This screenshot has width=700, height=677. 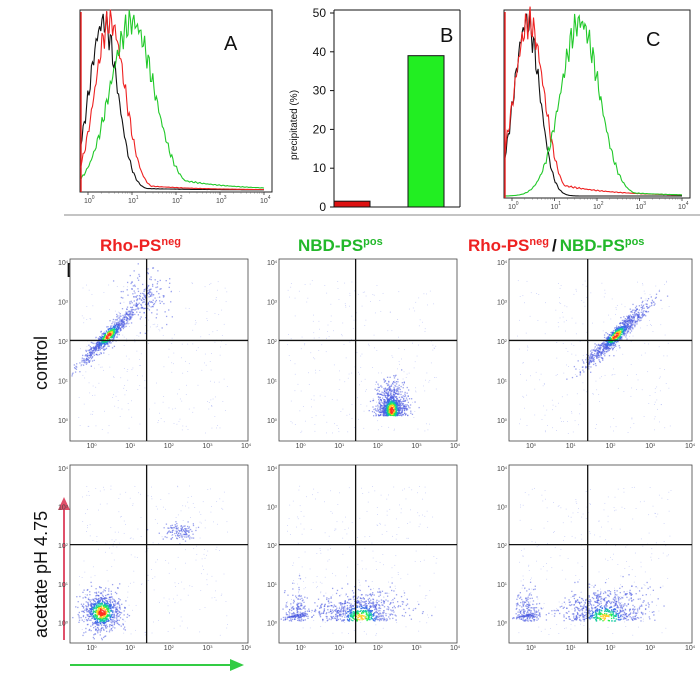 I want to click on panel-b: precipitated (%) 0 10 20 30 40 50 B, so click(x=375, y=110).